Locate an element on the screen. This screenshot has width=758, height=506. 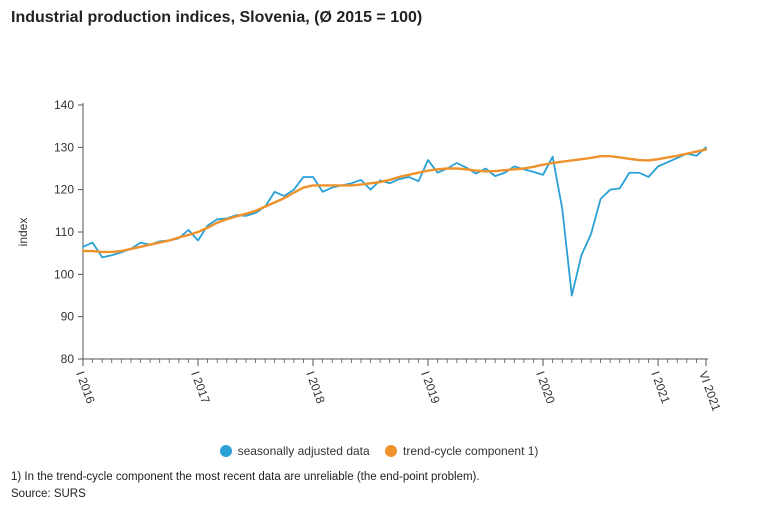
source-note: Source: SURS is located at coordinates (48, 494).